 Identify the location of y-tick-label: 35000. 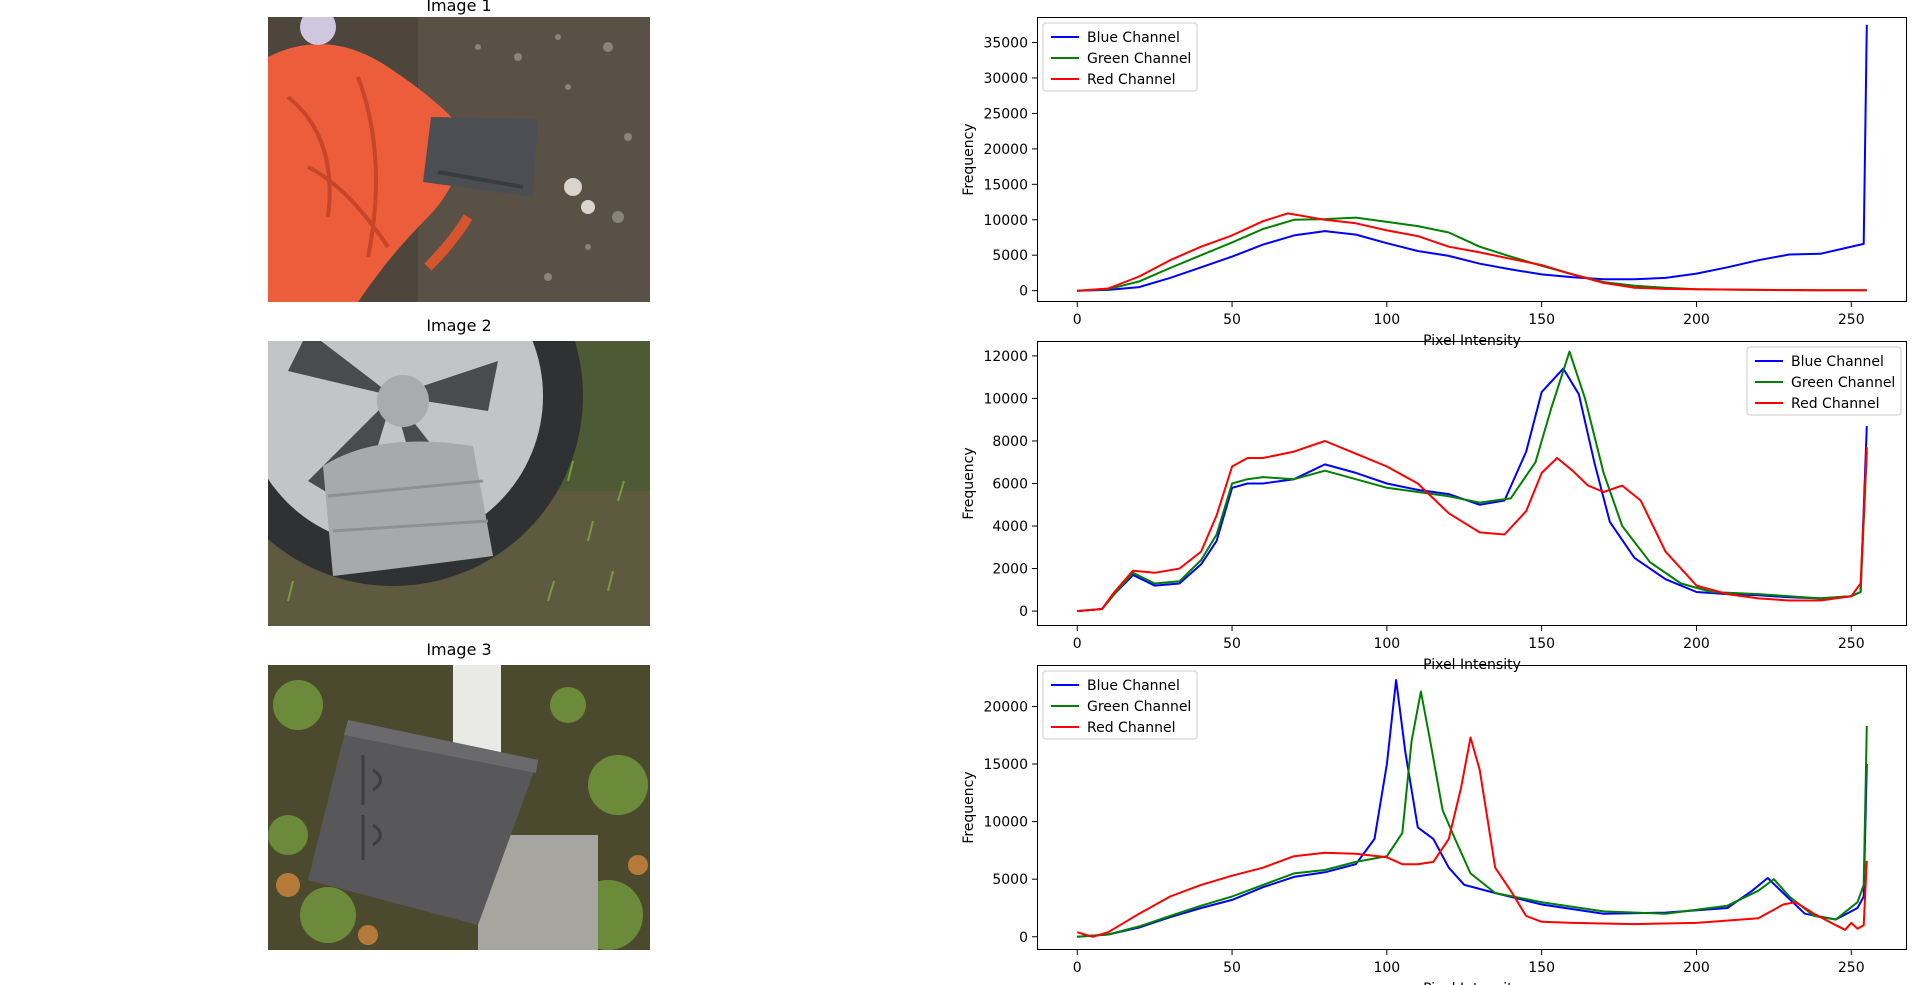
(1005, 44).